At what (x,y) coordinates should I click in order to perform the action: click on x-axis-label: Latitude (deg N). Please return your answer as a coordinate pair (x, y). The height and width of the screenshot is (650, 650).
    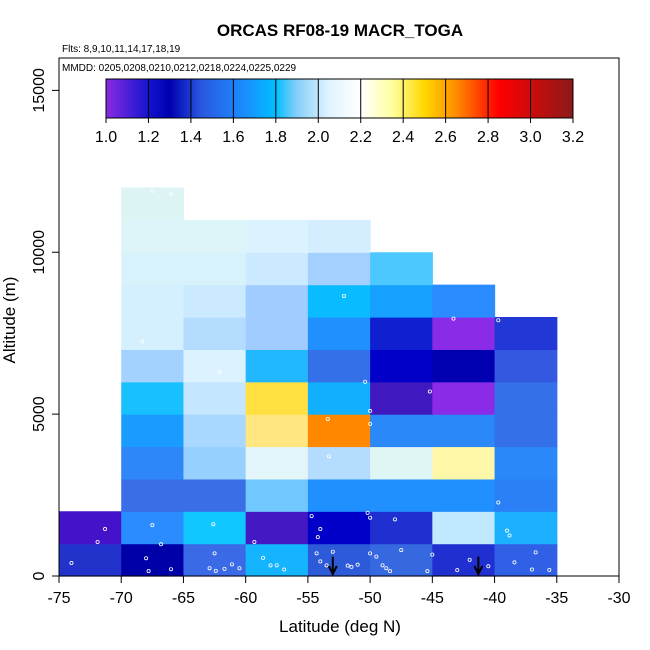
    Looking at the image, I should click on (340, 626).